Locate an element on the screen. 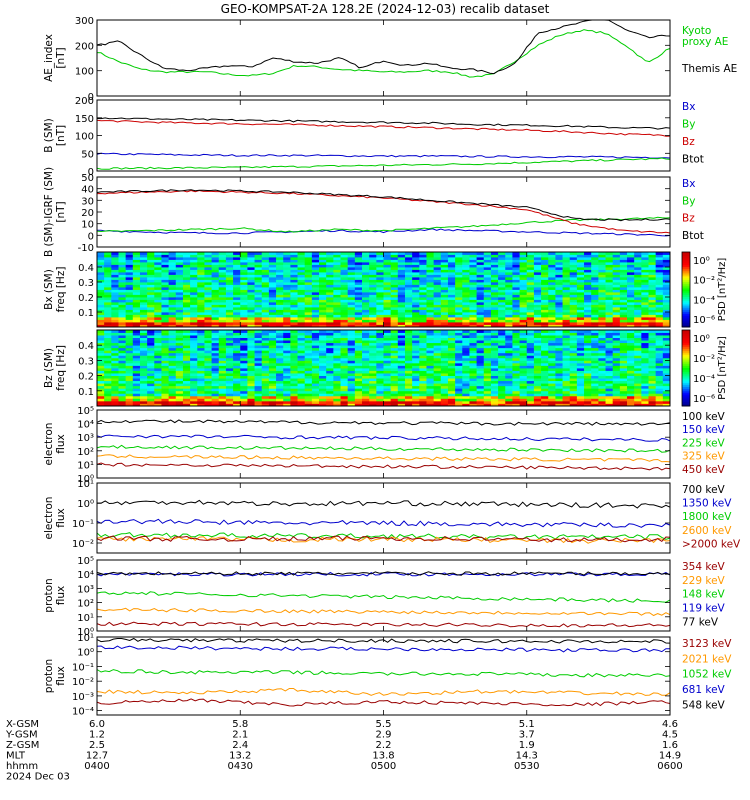 The width and height of the screenshot is (750, 800). y-tick-label: 100 is located at coordinates (84, 137).